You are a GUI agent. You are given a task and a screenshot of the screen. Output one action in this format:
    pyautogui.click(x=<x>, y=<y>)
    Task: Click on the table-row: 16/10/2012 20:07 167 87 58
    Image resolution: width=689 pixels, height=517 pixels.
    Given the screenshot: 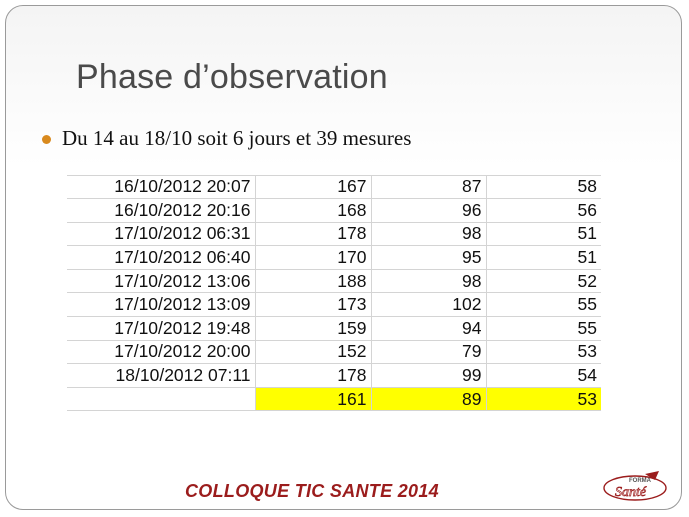 What is the action you would take?
    pyautogui.click(x=334, y=187)
    